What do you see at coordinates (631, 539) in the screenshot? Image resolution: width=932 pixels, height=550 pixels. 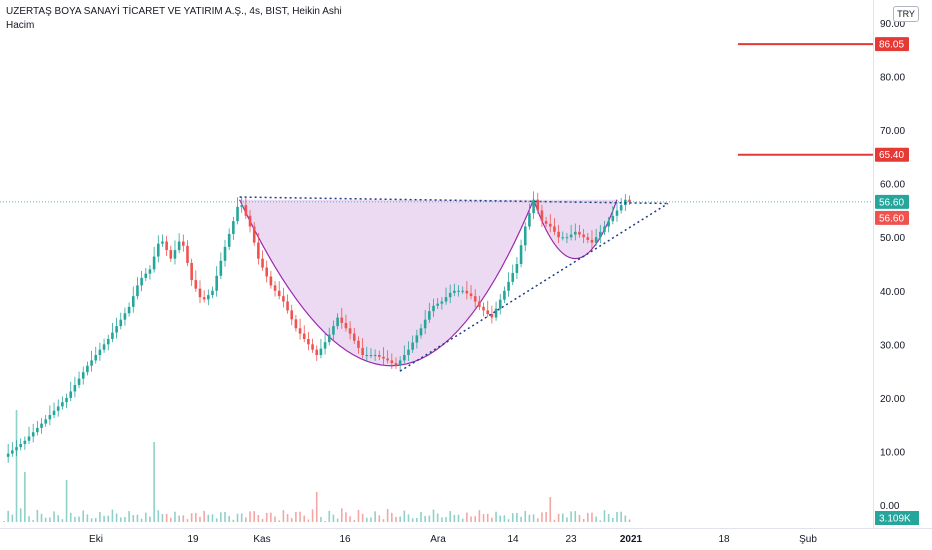 I see `x-tick-label: 2021` at bounding box center [631, 539].